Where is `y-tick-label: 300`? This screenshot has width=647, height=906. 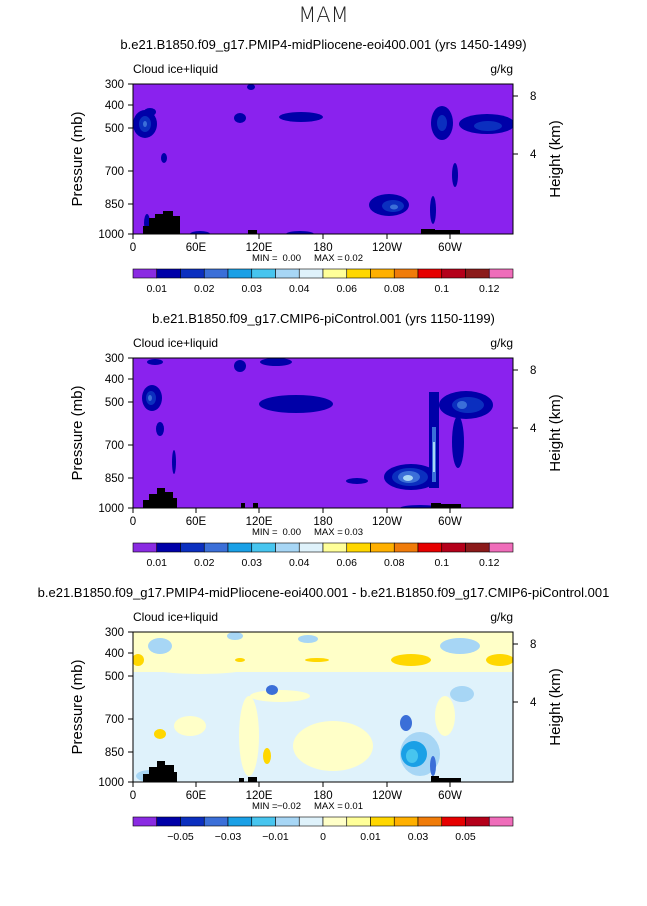 y-tick-label: 300 is located at coordinates (114, 359).